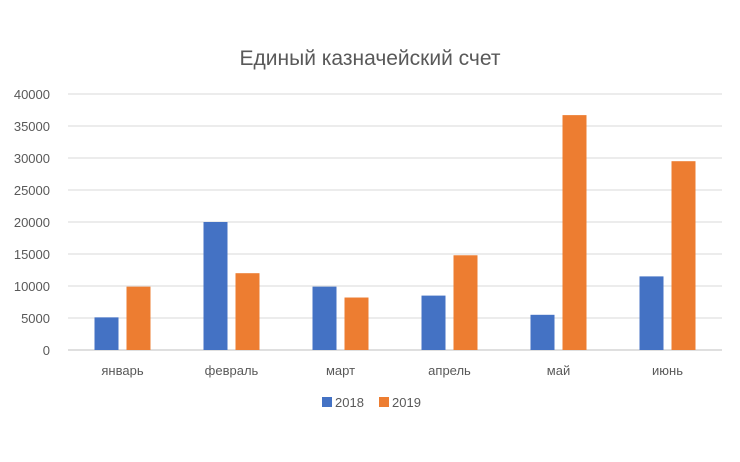  I want to click on chart-title: Единый казначейский счет, so click(370, 58).